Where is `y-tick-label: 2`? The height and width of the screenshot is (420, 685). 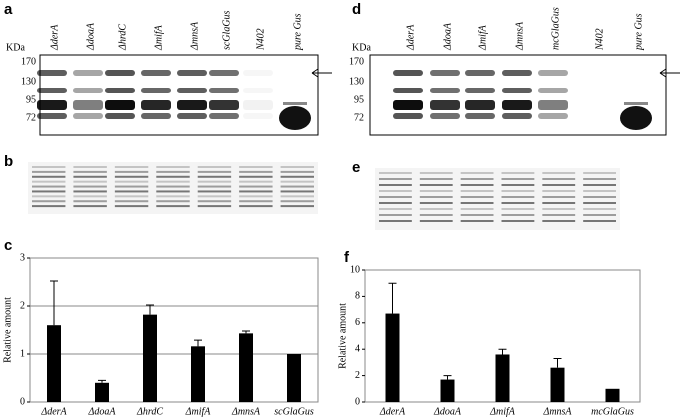 y-tick-label: 2 is located at coordinates (22, 305).